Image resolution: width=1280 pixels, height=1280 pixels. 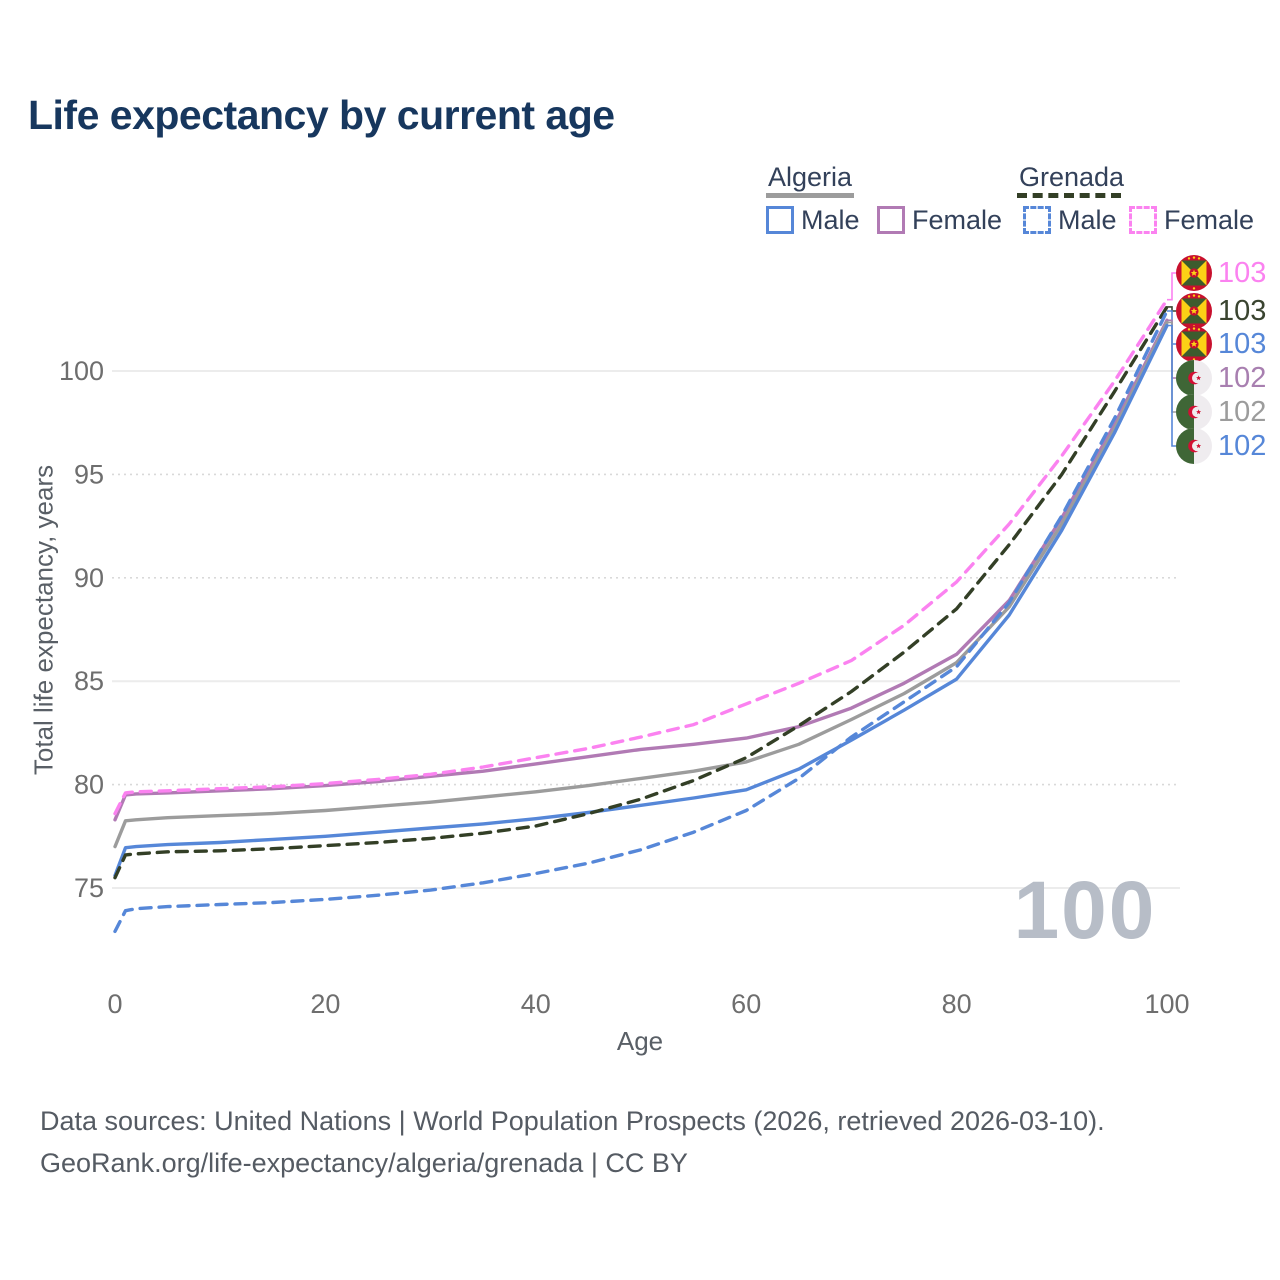 I want to click on legend-country-grenada: Grenada, so click(x=1072, y=177).